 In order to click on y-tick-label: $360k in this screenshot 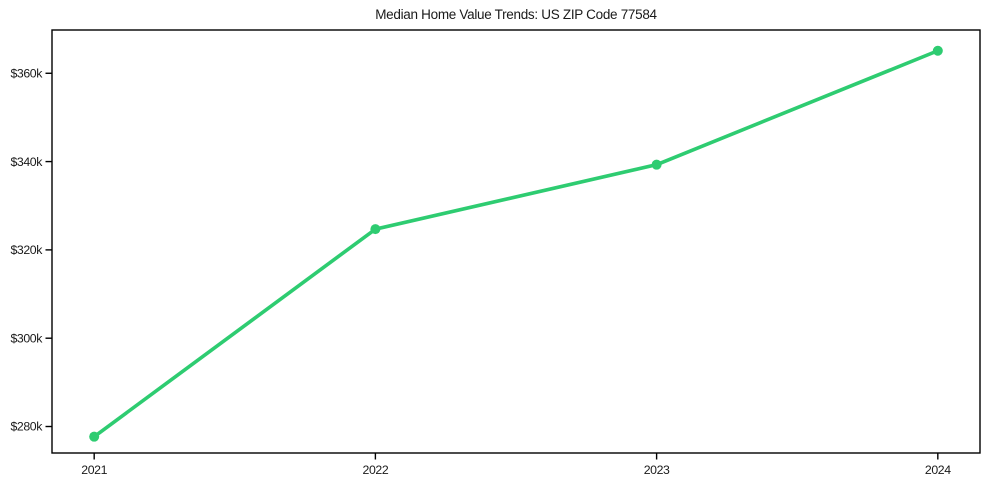, I will do `click(26, 73)`.